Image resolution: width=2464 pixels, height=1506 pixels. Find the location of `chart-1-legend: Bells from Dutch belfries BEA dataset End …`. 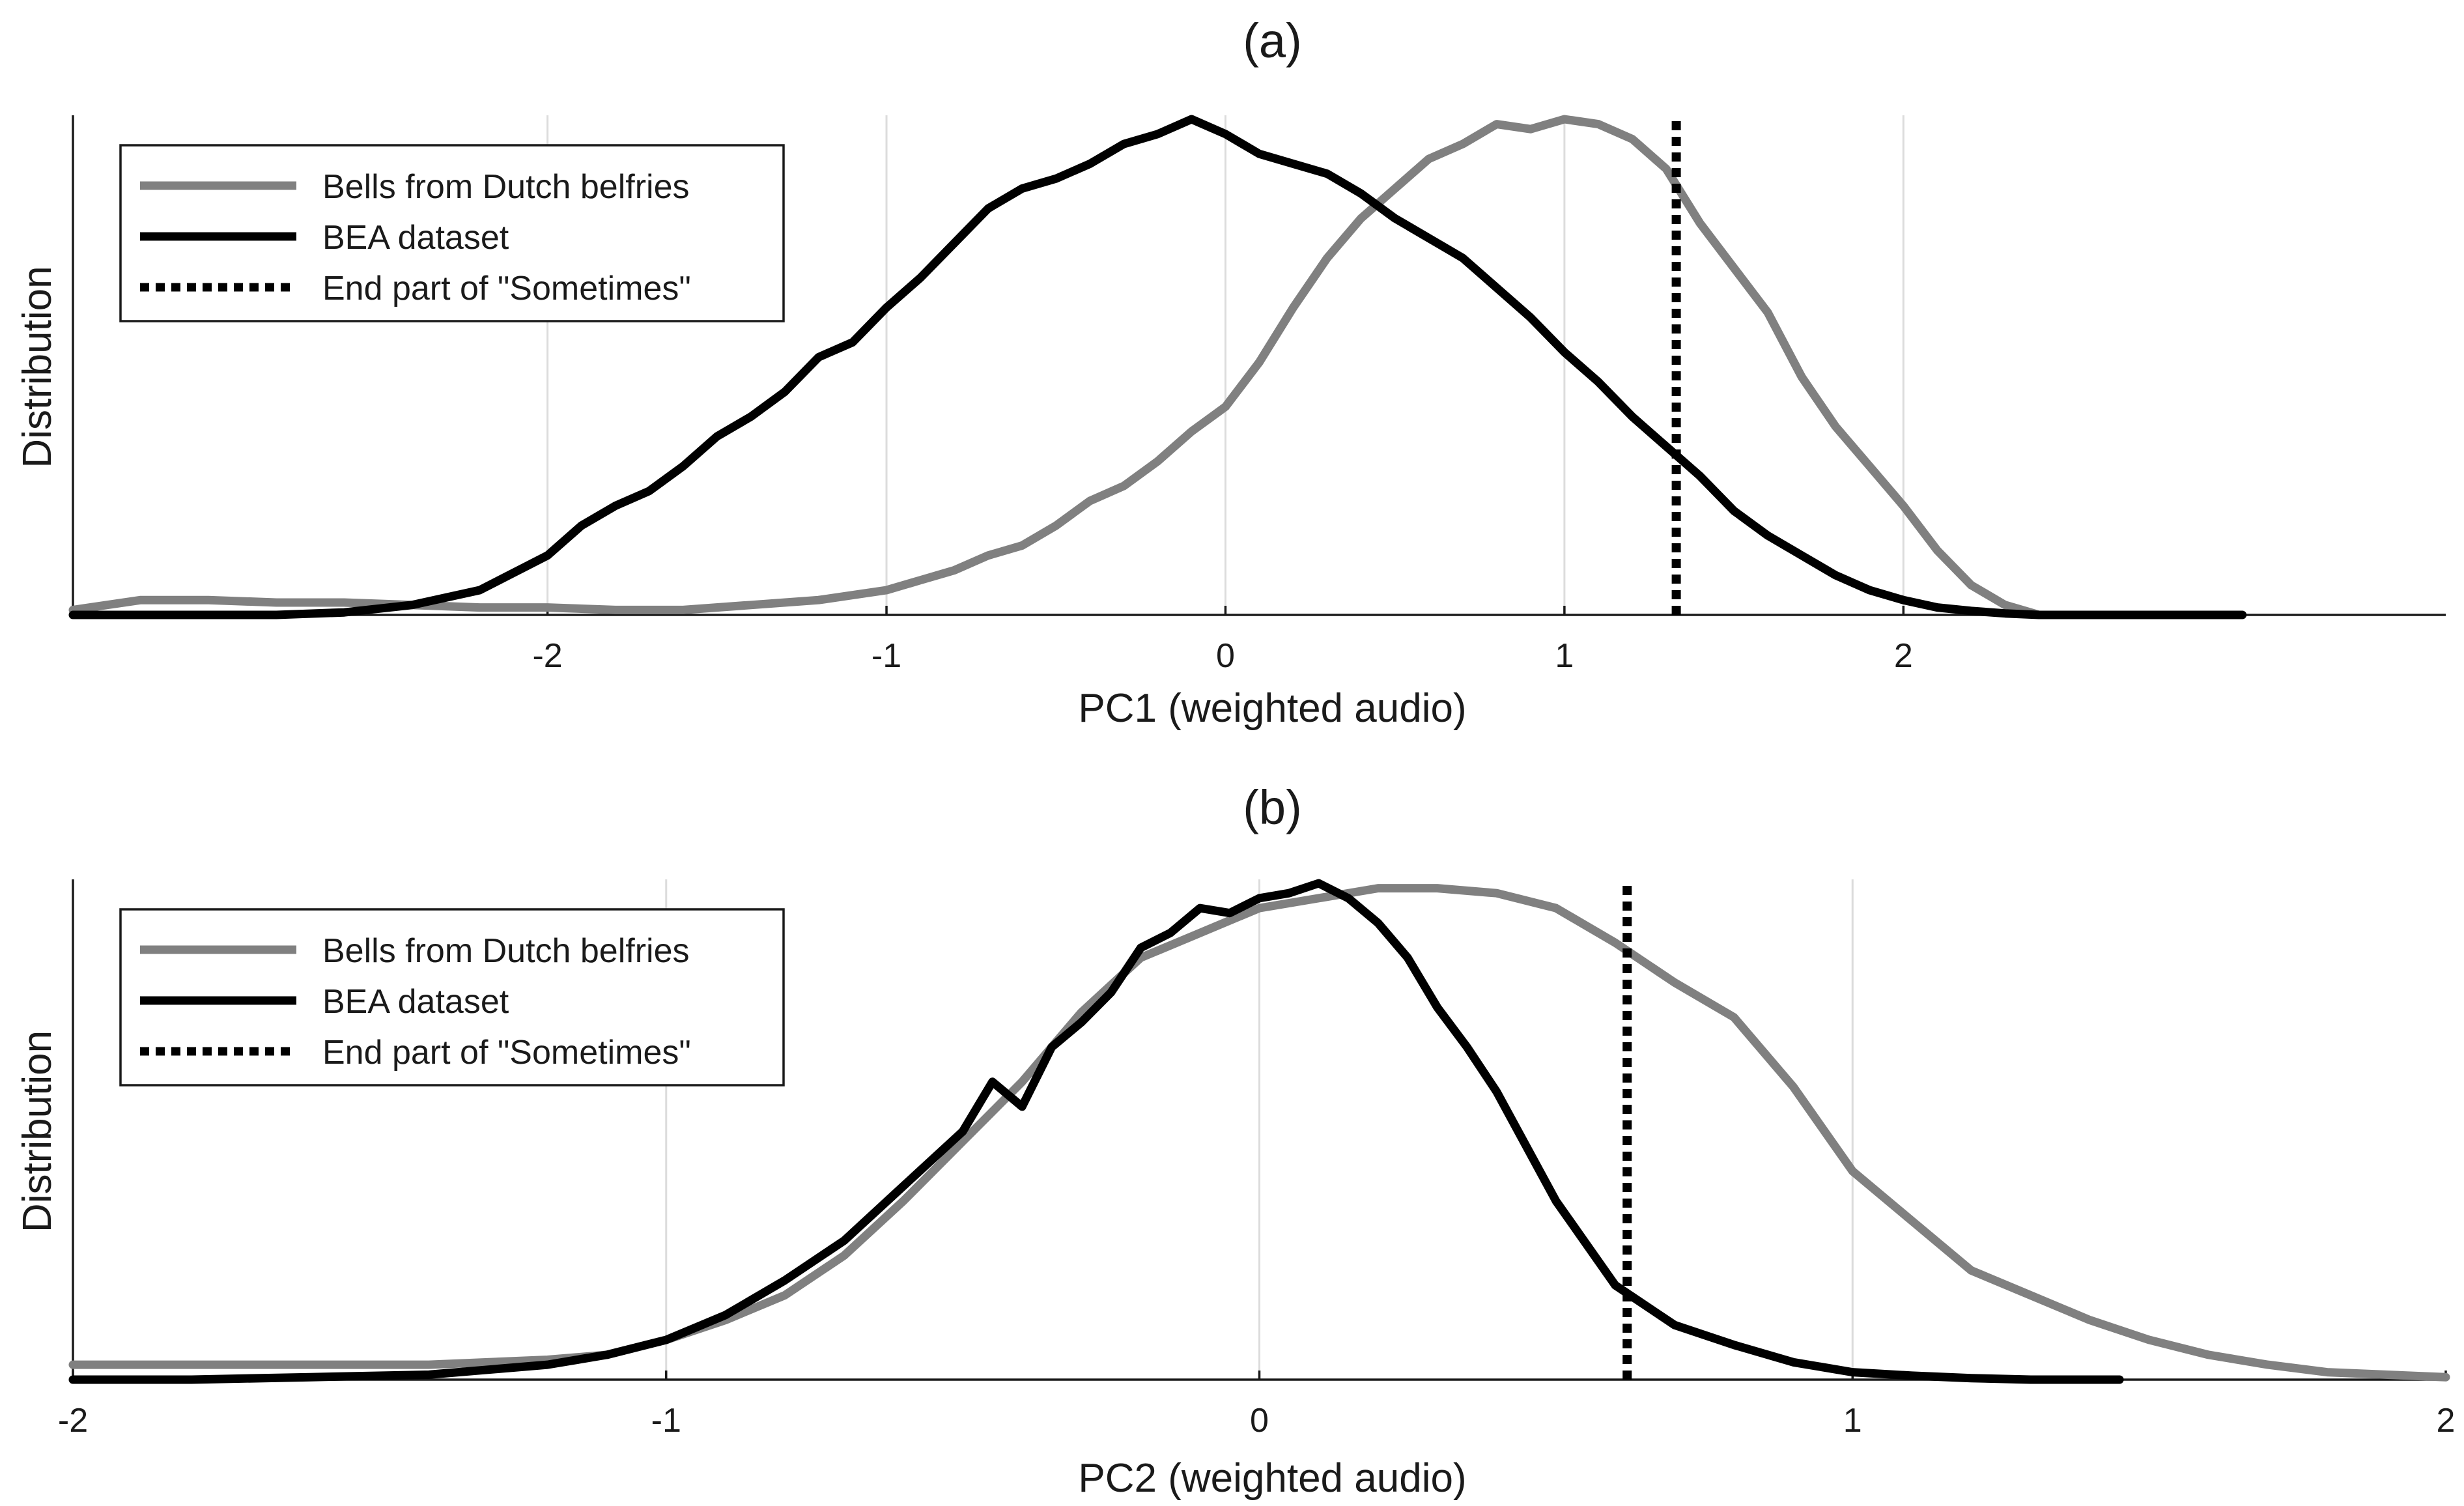

chart-1-legend: Bells from Dutch belfries BEA dataset End … is located at coordinates (452, 997).